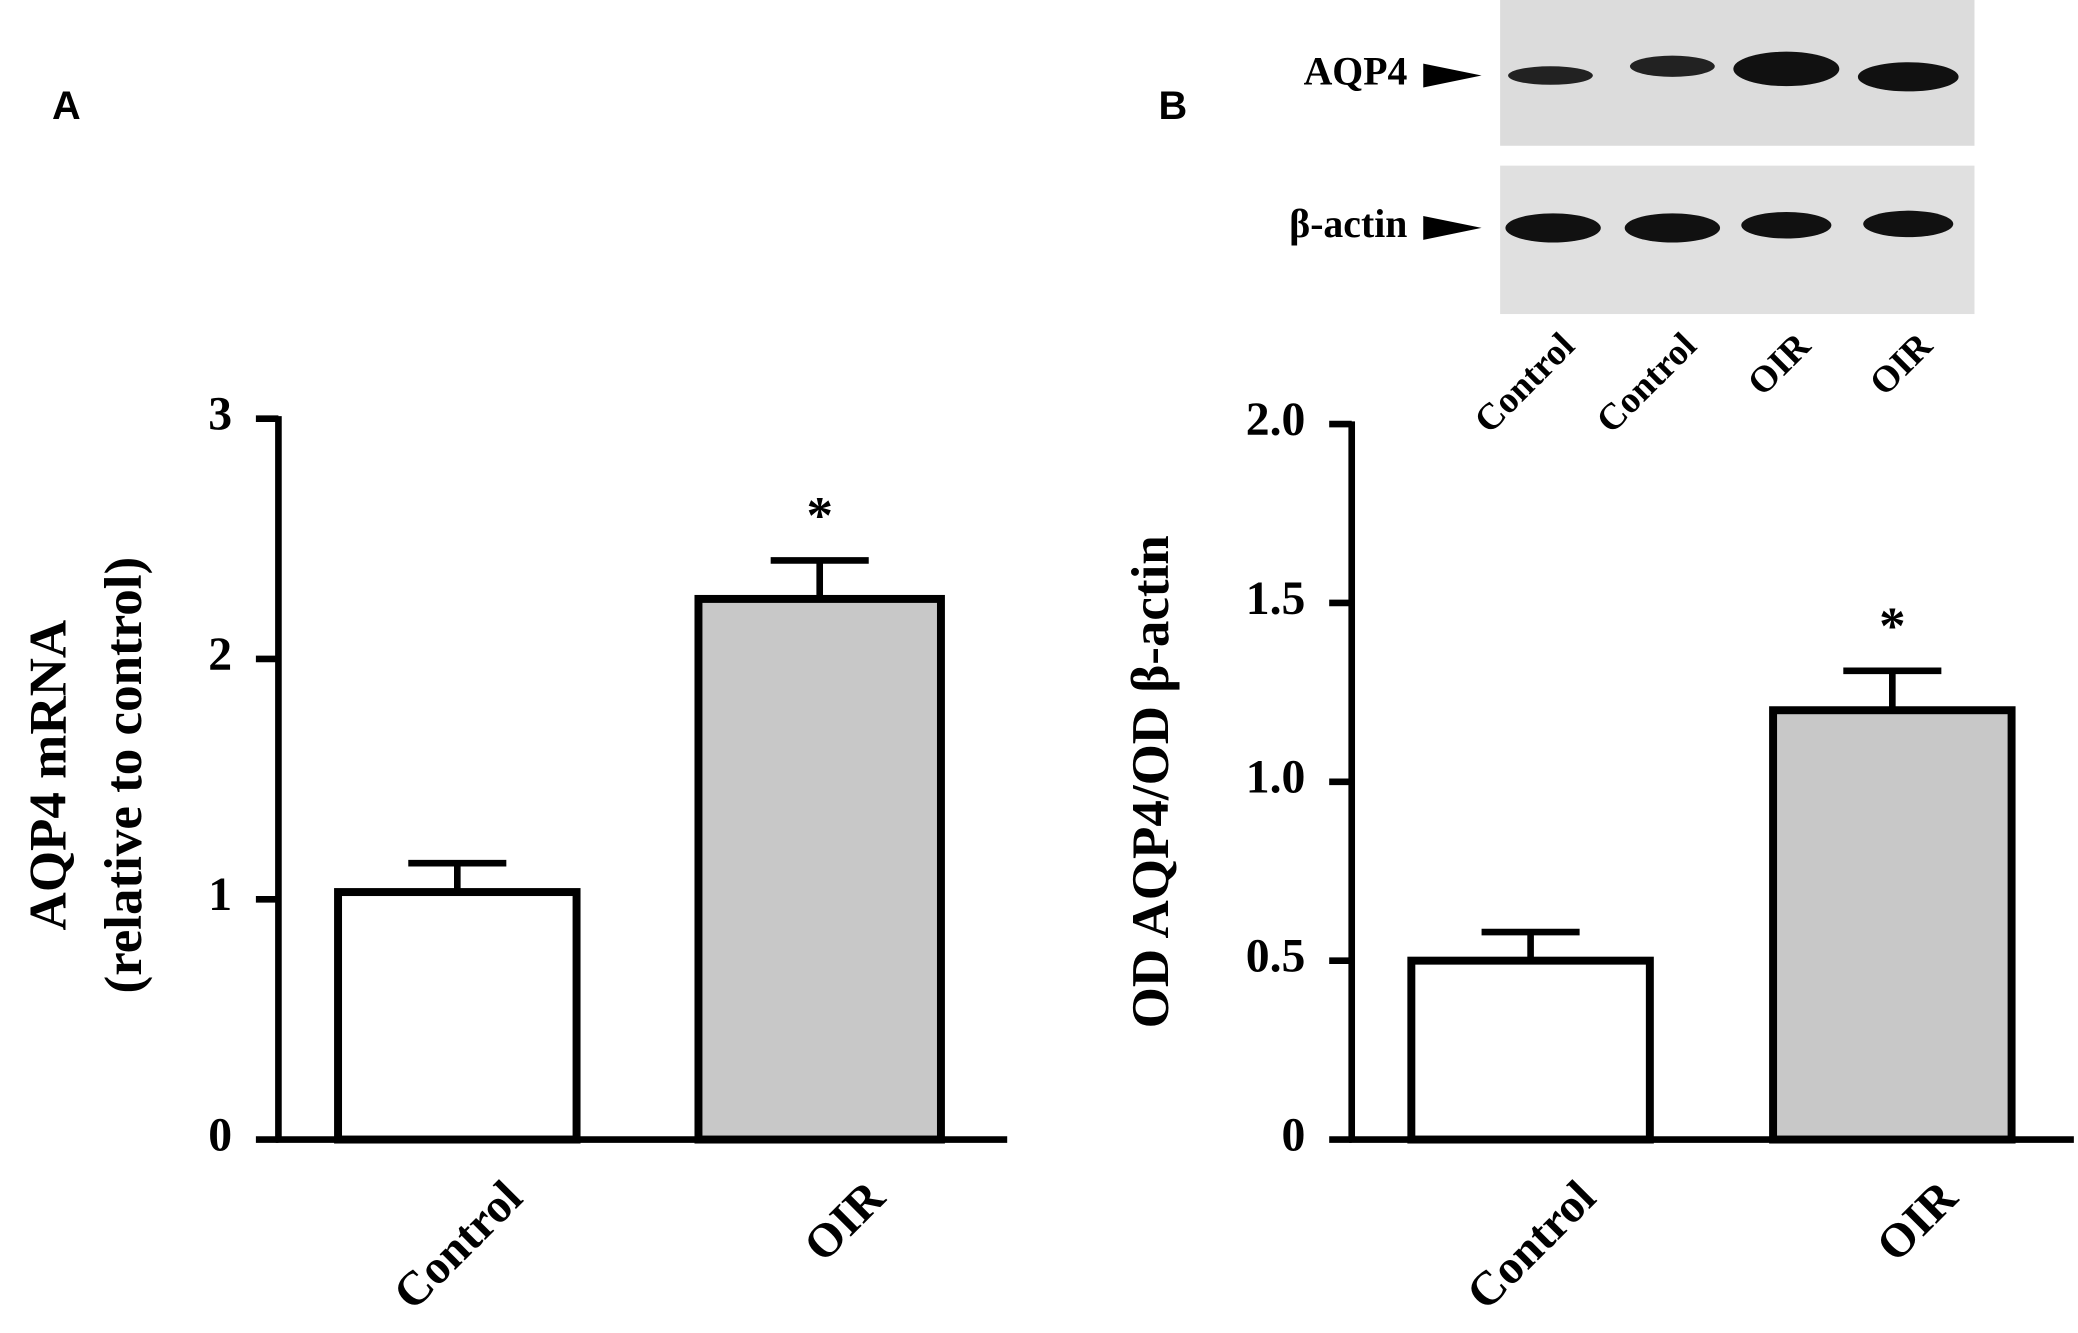 Image resolution: width=2078 pixels, height=1333 pixels. What do you see at coordinates (1276, 598) in the screenshot?
I see `y-tick-label: 1.5` at bounding box center [1276, 598].